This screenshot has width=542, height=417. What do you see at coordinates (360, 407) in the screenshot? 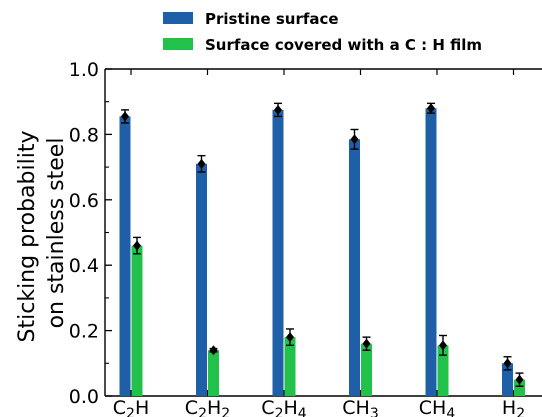
I see `x-tick-label: CH3` at bounding box center [360, 407].